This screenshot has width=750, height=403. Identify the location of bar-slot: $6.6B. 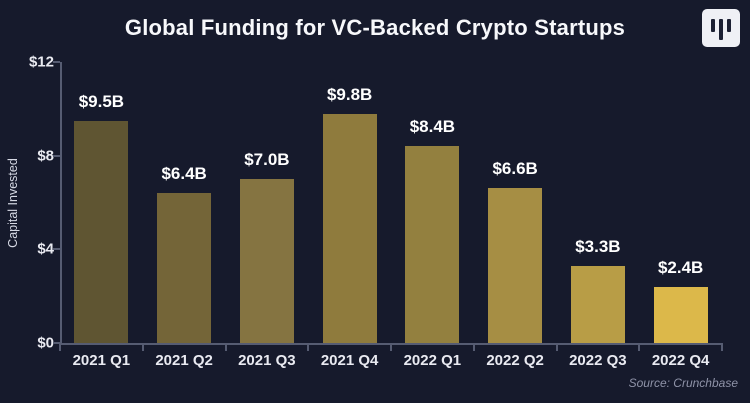
(515, 202).